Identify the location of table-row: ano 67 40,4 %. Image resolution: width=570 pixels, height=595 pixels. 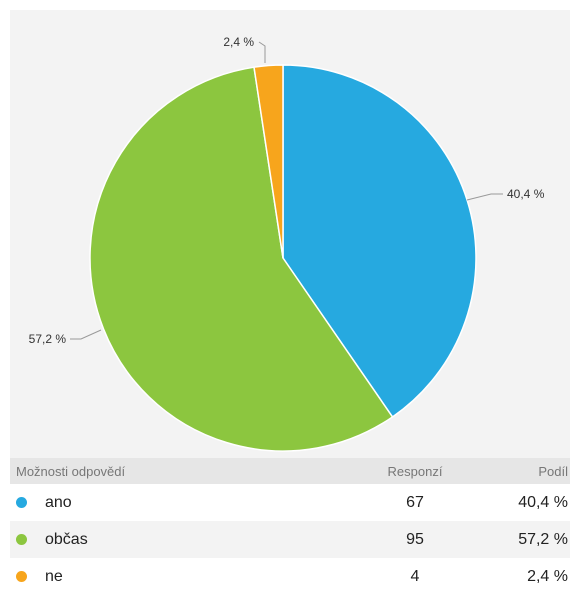
(290, 502).